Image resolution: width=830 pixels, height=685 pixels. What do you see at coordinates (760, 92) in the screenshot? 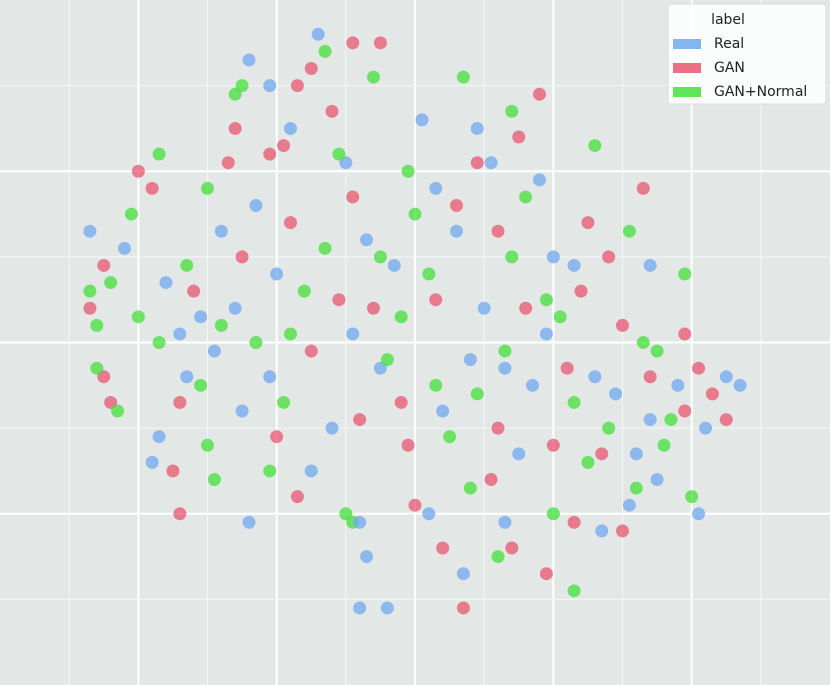
I see `legend-label: GAN+Normal` at bounding box center [760, 92].